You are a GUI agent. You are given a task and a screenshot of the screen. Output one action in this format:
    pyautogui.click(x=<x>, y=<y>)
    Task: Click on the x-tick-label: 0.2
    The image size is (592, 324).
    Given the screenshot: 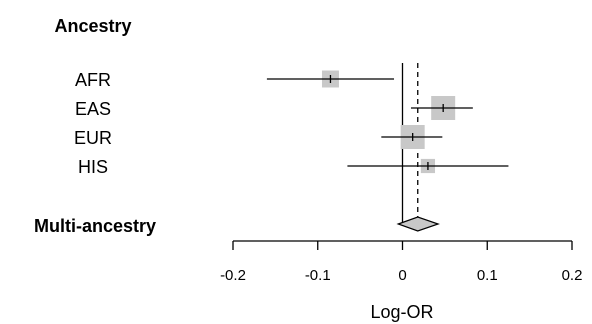 What is the action you would take?
    pyautogui.click(x=572, y=275)
    